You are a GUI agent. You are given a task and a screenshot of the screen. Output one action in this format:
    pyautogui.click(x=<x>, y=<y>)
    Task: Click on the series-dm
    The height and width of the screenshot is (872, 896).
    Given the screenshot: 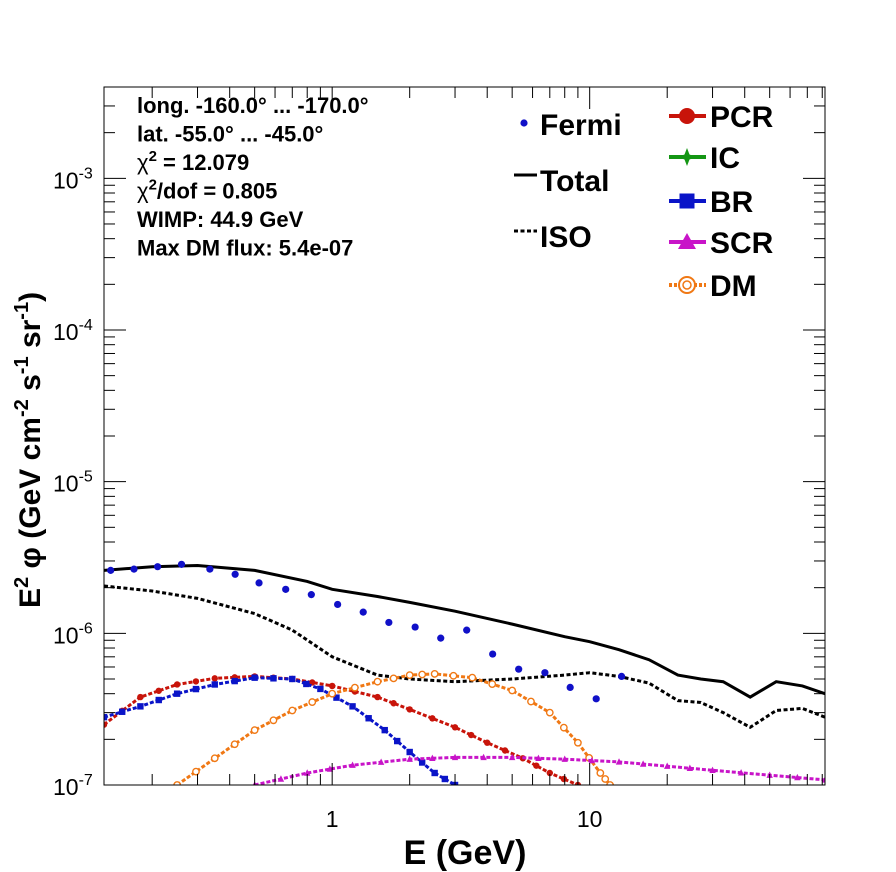 What is the action you would take?
    pyautogui.click(x=393, y=727)
    